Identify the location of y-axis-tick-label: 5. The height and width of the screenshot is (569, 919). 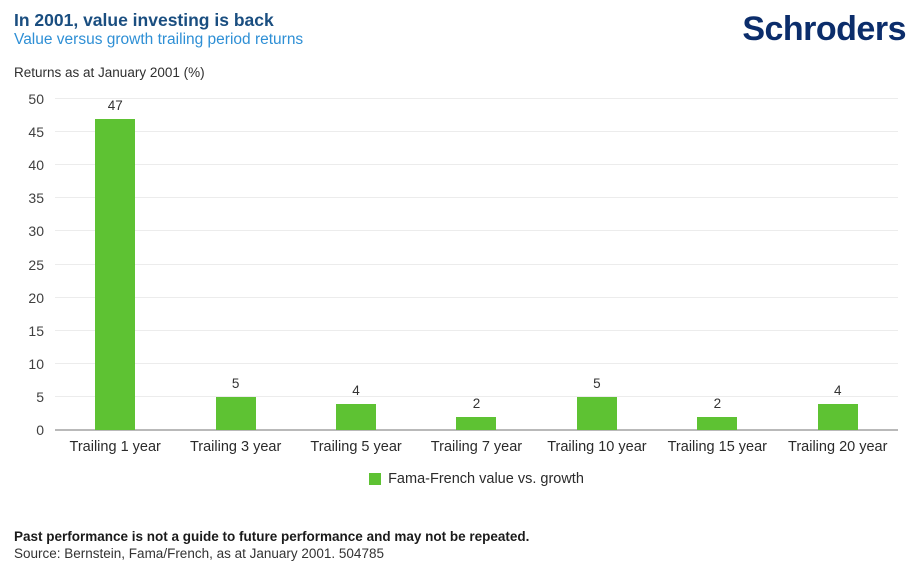
(40, 396).